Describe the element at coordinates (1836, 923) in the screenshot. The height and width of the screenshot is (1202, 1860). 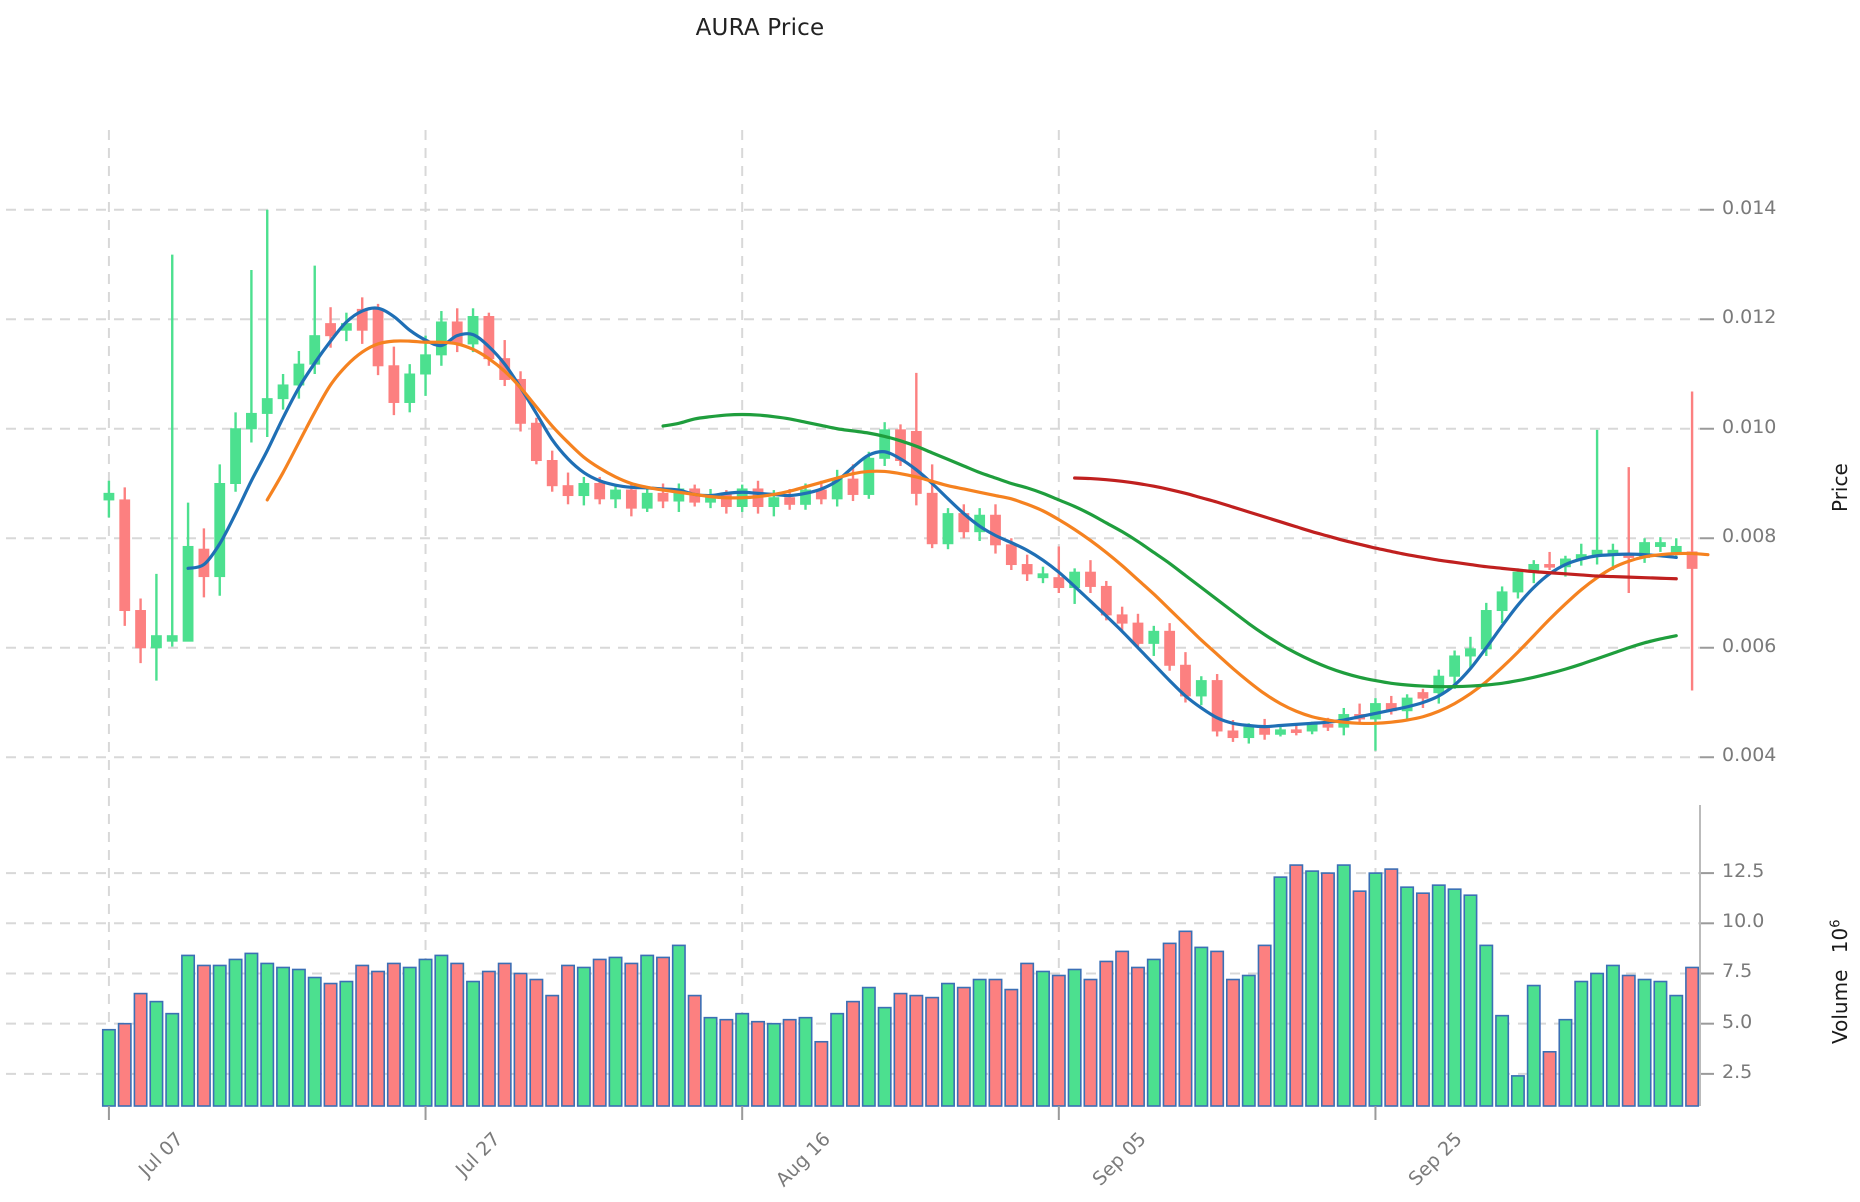
I see `volume-axis-exponent-power: 6` at that location.